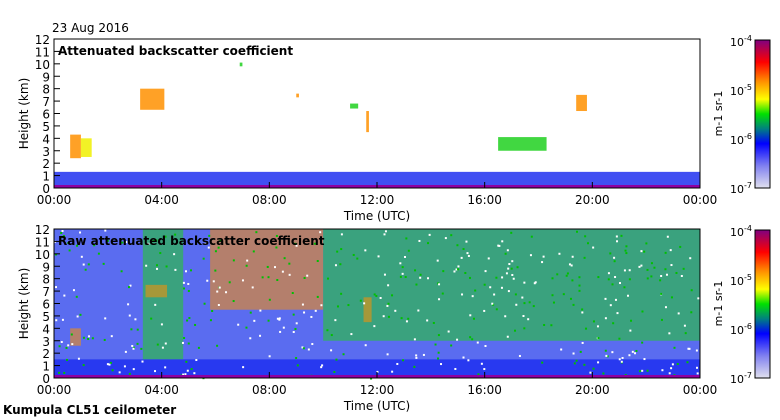 This screenshot has width=780, height=420. Describe the element at coordinates (737, 91) in the screenshot. I see `colorbar-tick-base: 10` at that location.